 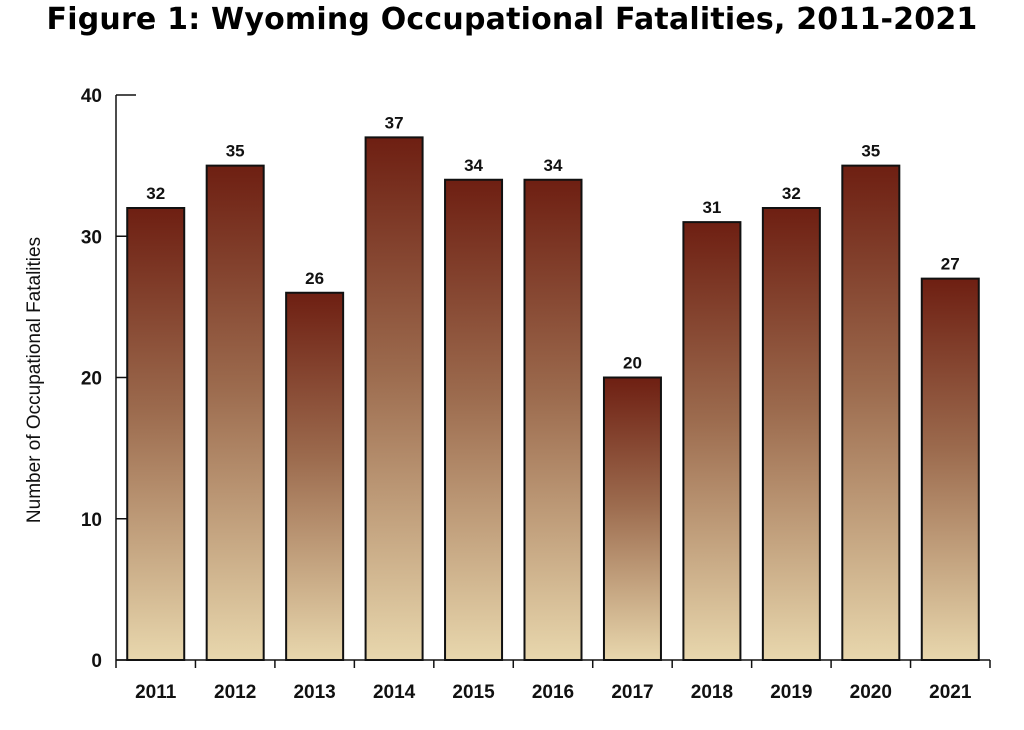 I want to click on y-tick-label: 0, so click(x=96, y=661).